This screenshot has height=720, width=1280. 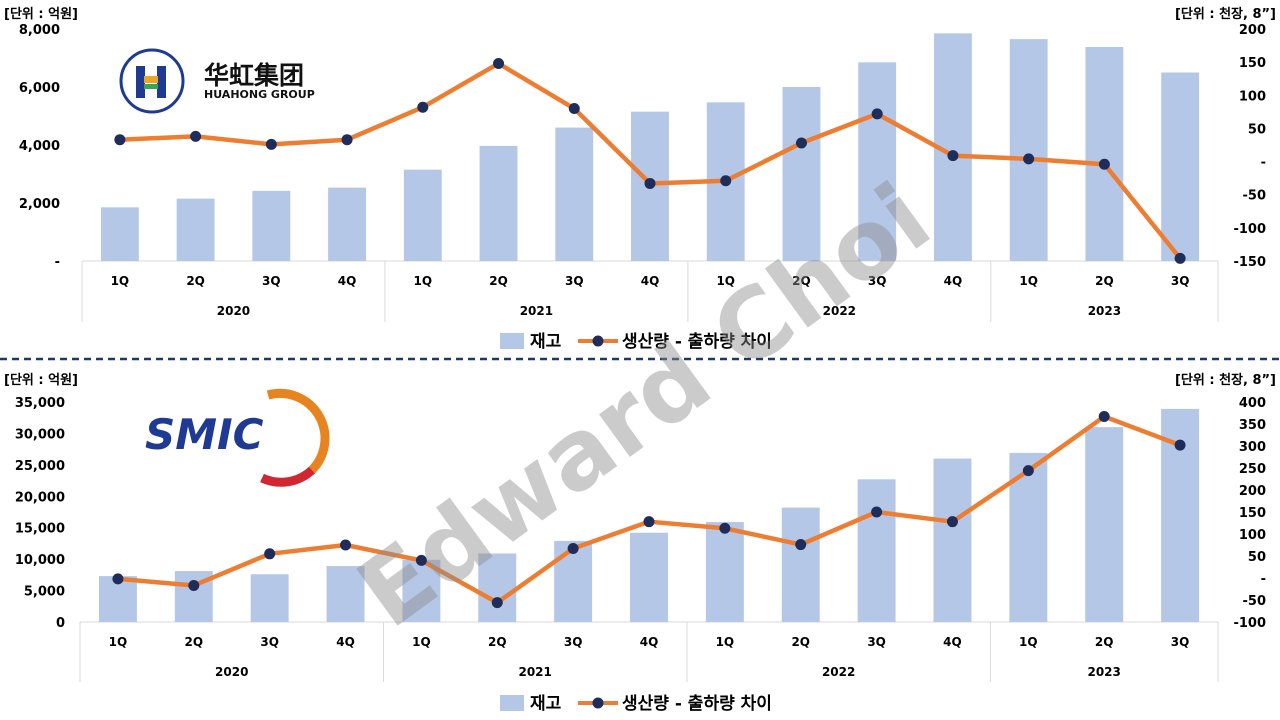 What do you see at coordinates (40, 403) in the screenshot?
I see `left-tick-label: 35,000` at bounding box center [40, 403].